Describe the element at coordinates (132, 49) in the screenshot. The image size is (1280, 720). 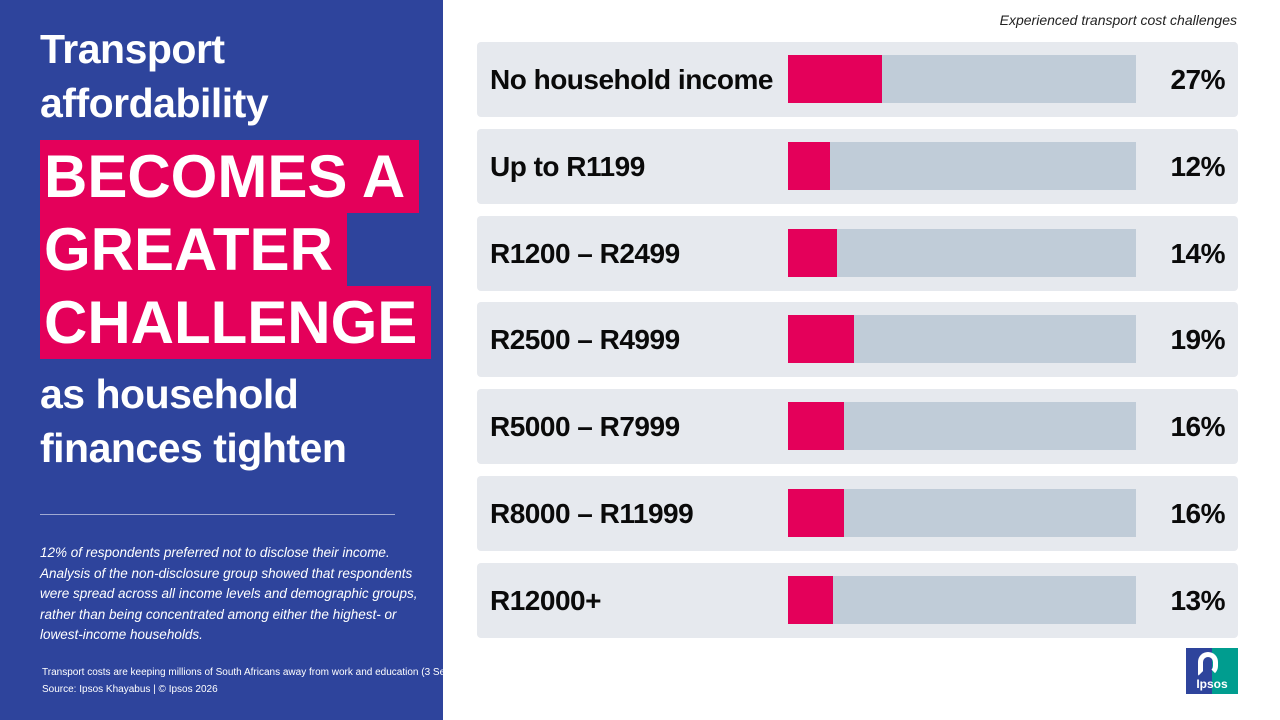
I see `headline-line-1: Transport` at that location.